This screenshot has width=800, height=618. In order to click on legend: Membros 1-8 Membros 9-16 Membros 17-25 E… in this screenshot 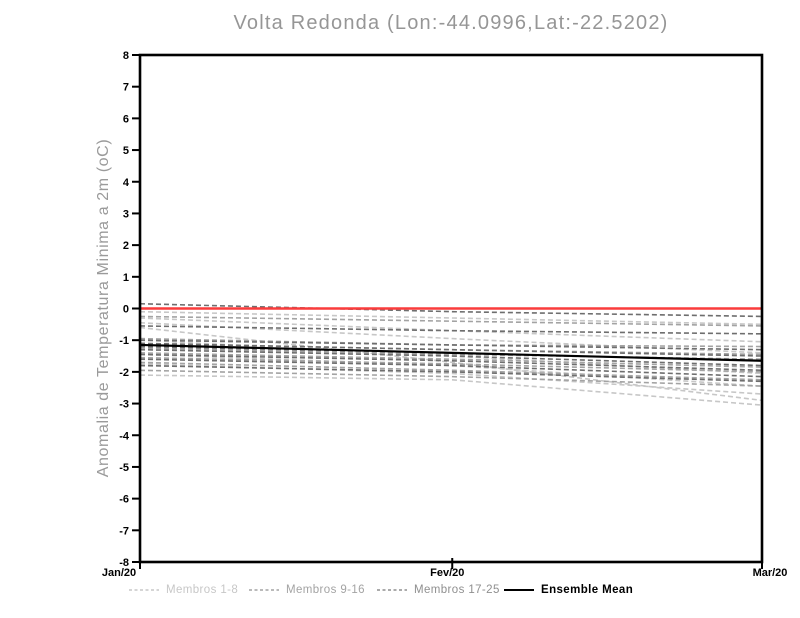, I will do `click(400, 594)`.